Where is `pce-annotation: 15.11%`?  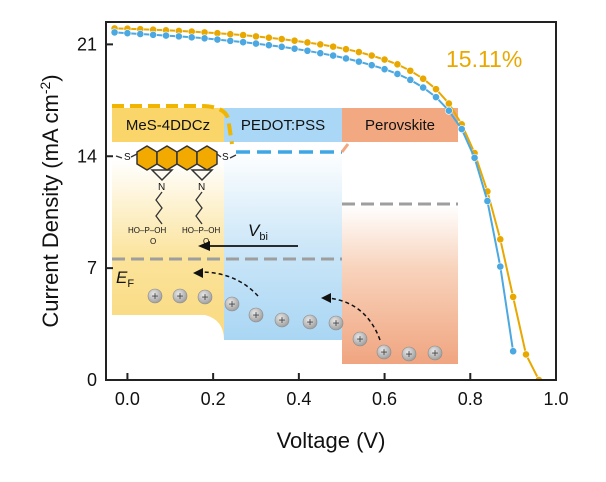 pce-annotation: 15.11% is located at coordinates (484, 59).